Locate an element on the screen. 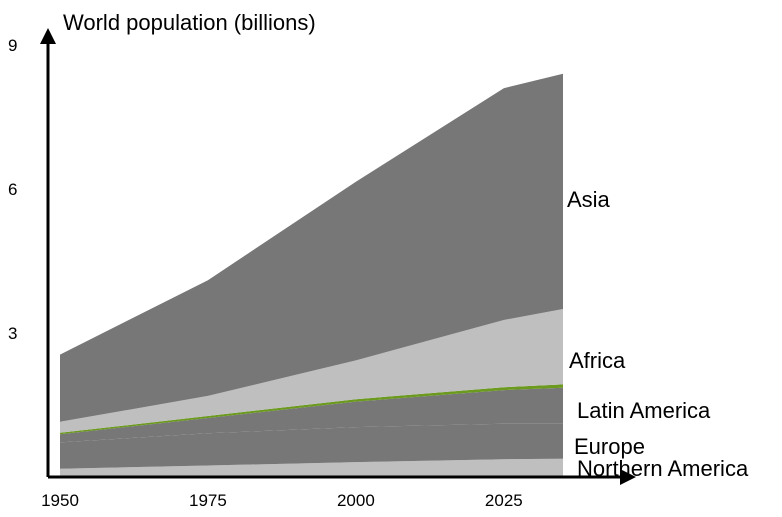 This screenshot has height=517, width=782. series-label-africa: Africa is located at coordinates (597, 360).